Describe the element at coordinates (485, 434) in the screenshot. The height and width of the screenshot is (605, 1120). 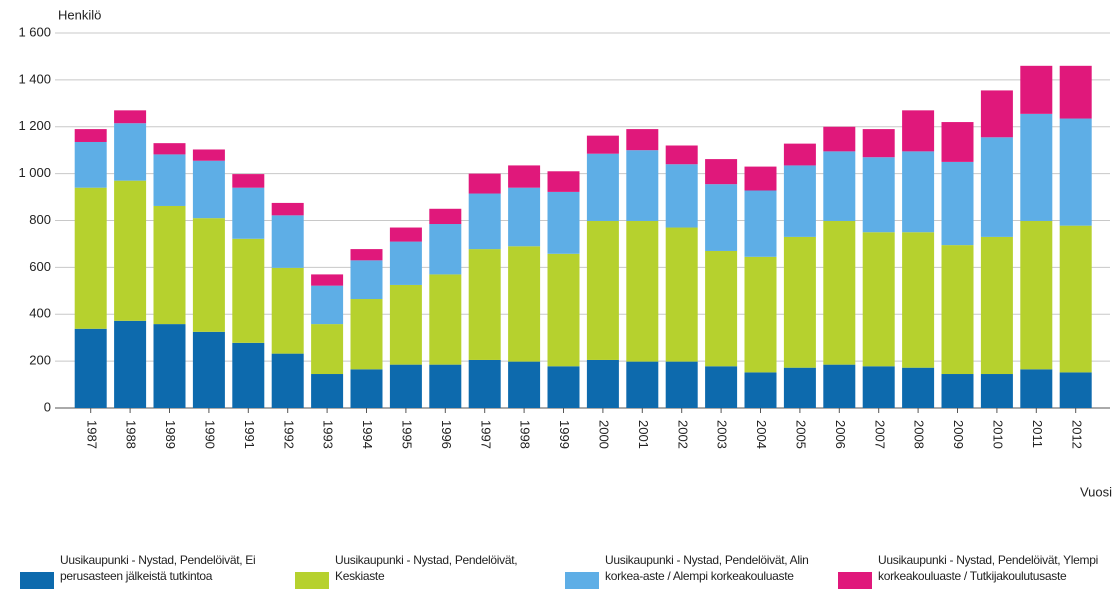
I see `x-tick-label: 1997` at that location.